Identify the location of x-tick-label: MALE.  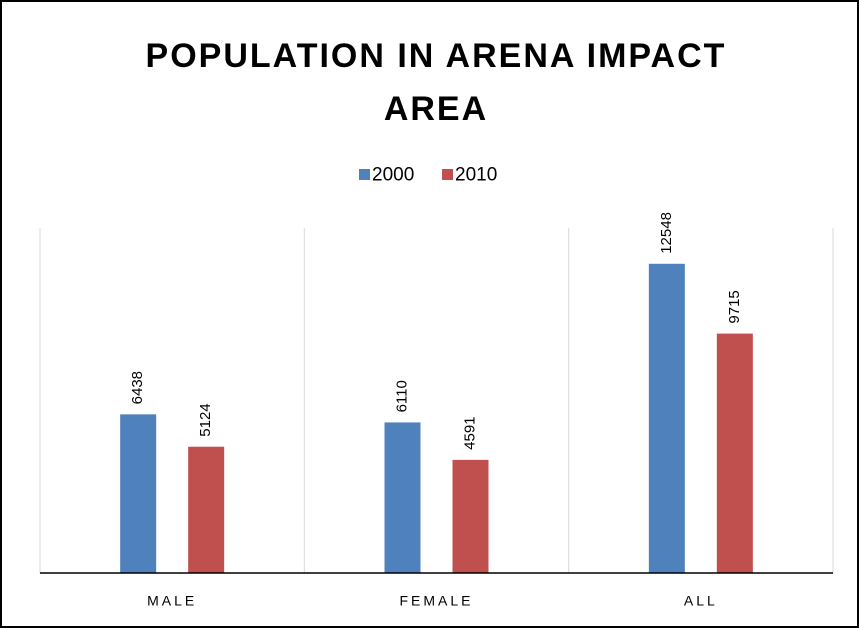
(172, 601).